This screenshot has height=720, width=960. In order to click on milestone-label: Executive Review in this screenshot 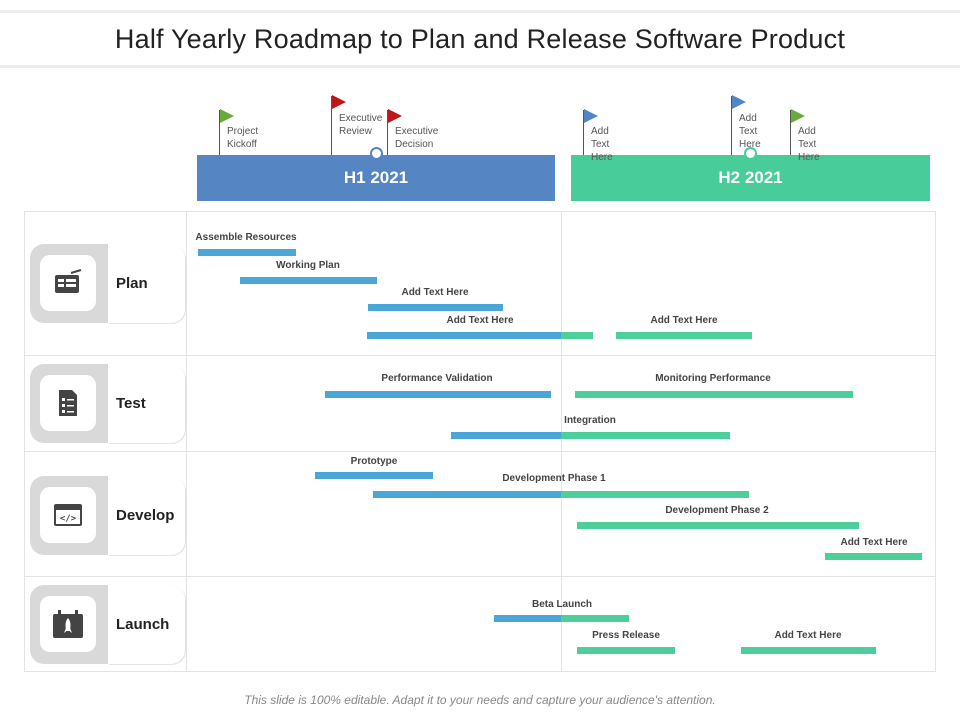, I will do `click(361, 125)`.